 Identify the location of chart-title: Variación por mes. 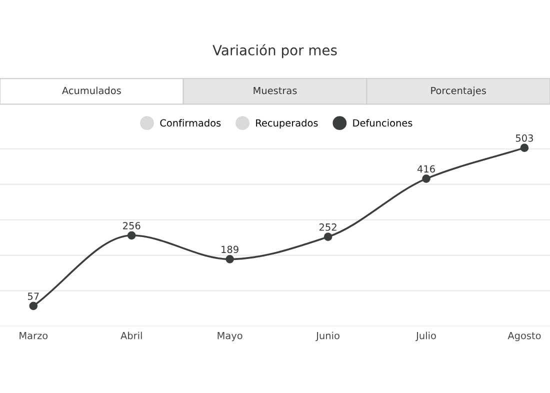
(274, 51).